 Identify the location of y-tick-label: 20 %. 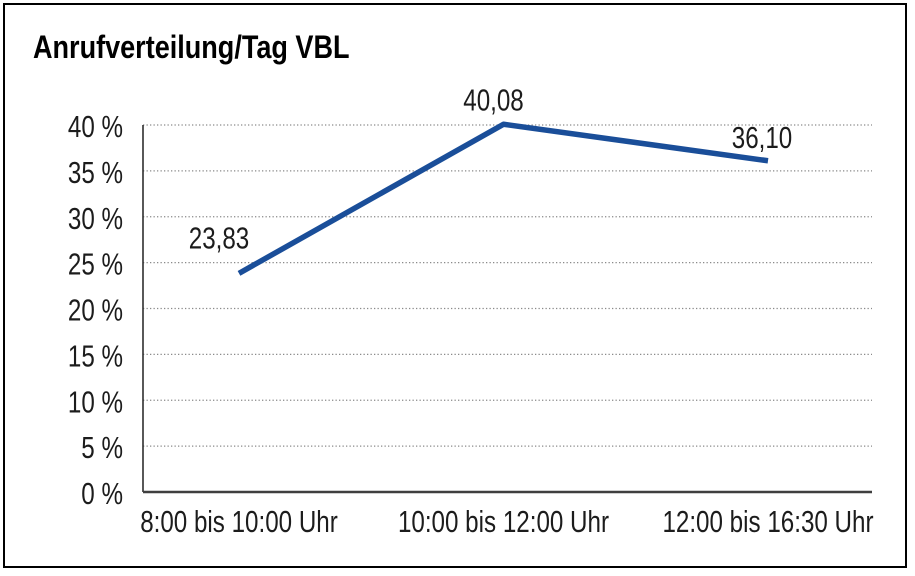
(95, 310).